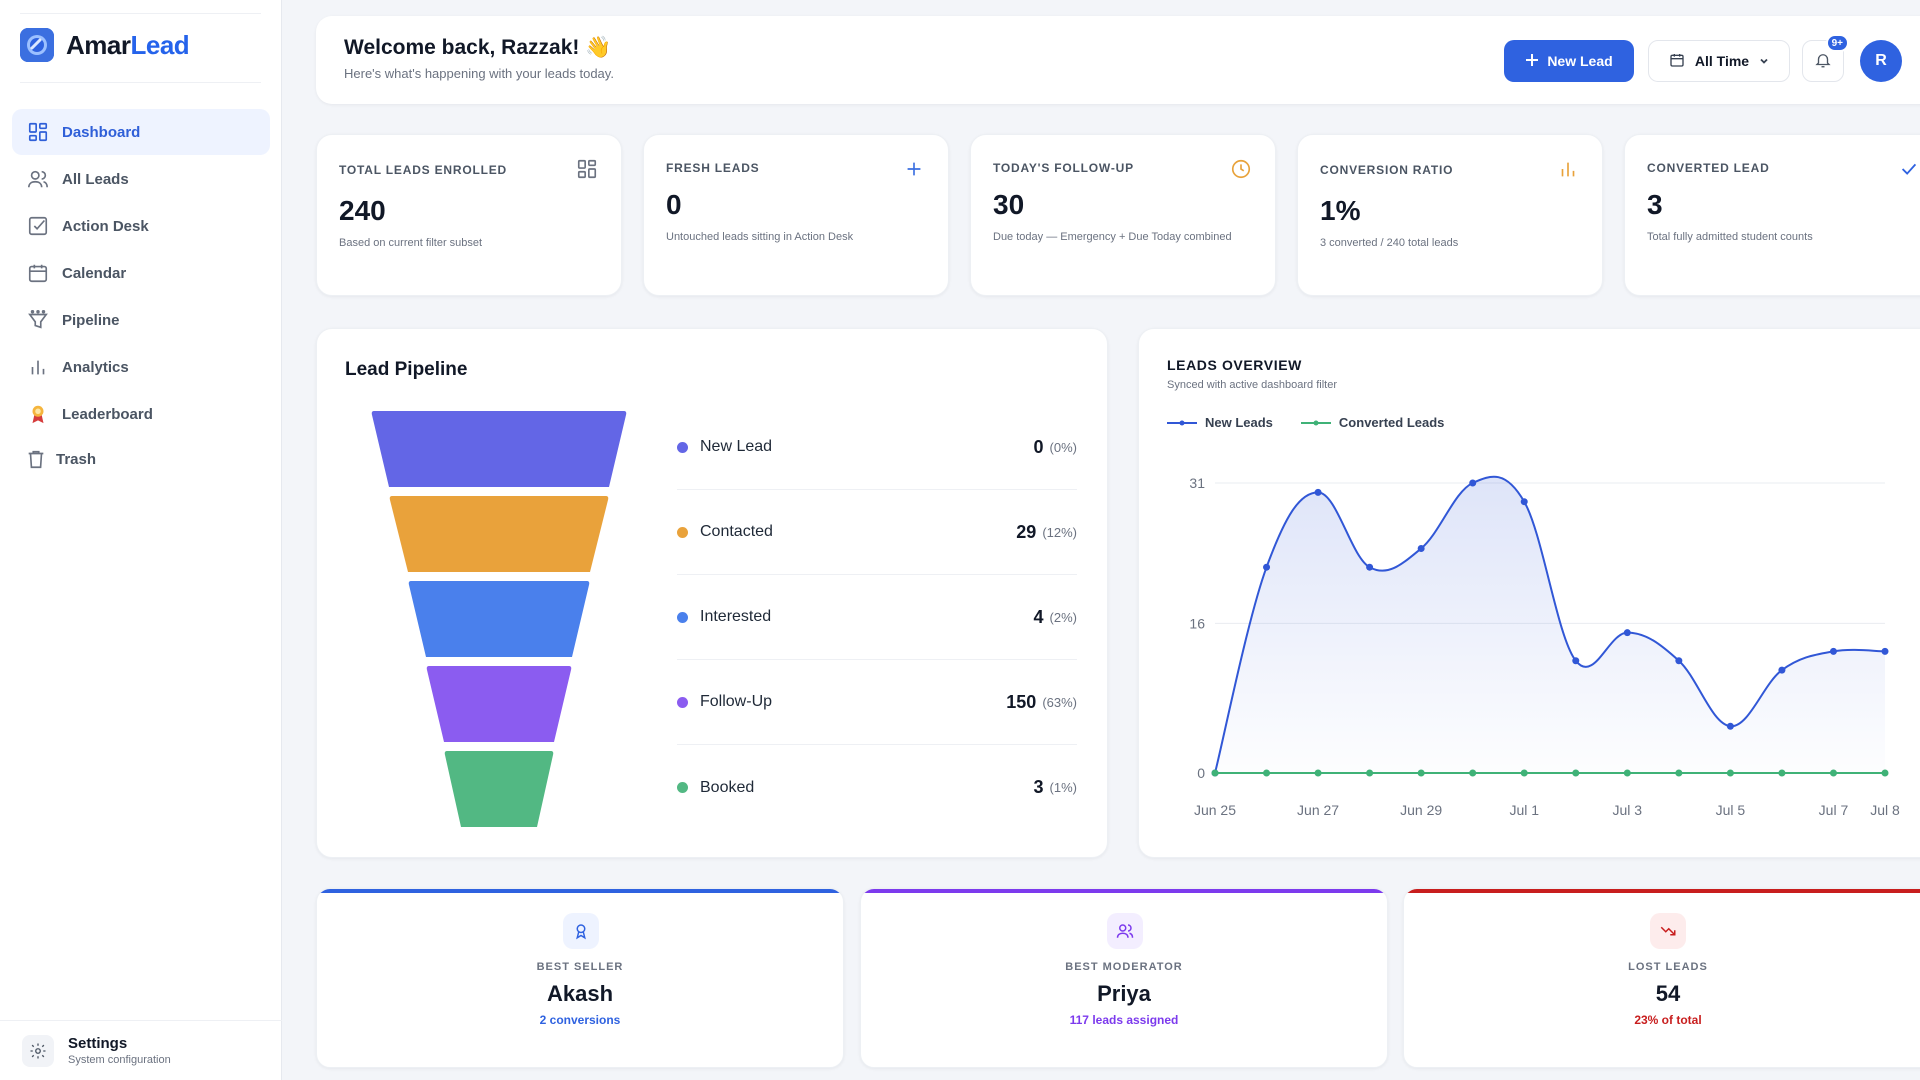 This screenshot has height=1080, width=1920. Describe the element at coordinates (736, 616) in the screenshot. I see `stage-name: Interested` at that location.